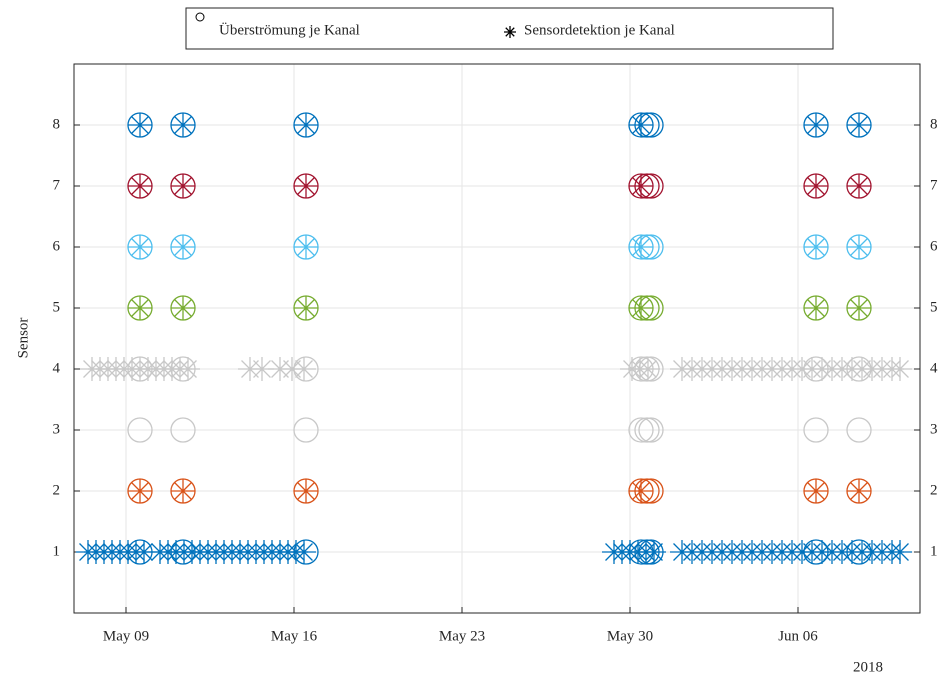 The image size is (940, 683). What do you see at coordinates (126, 636) in the screenshot?
I see `x-tick-label: May 09` at bounding box center [126, 636].